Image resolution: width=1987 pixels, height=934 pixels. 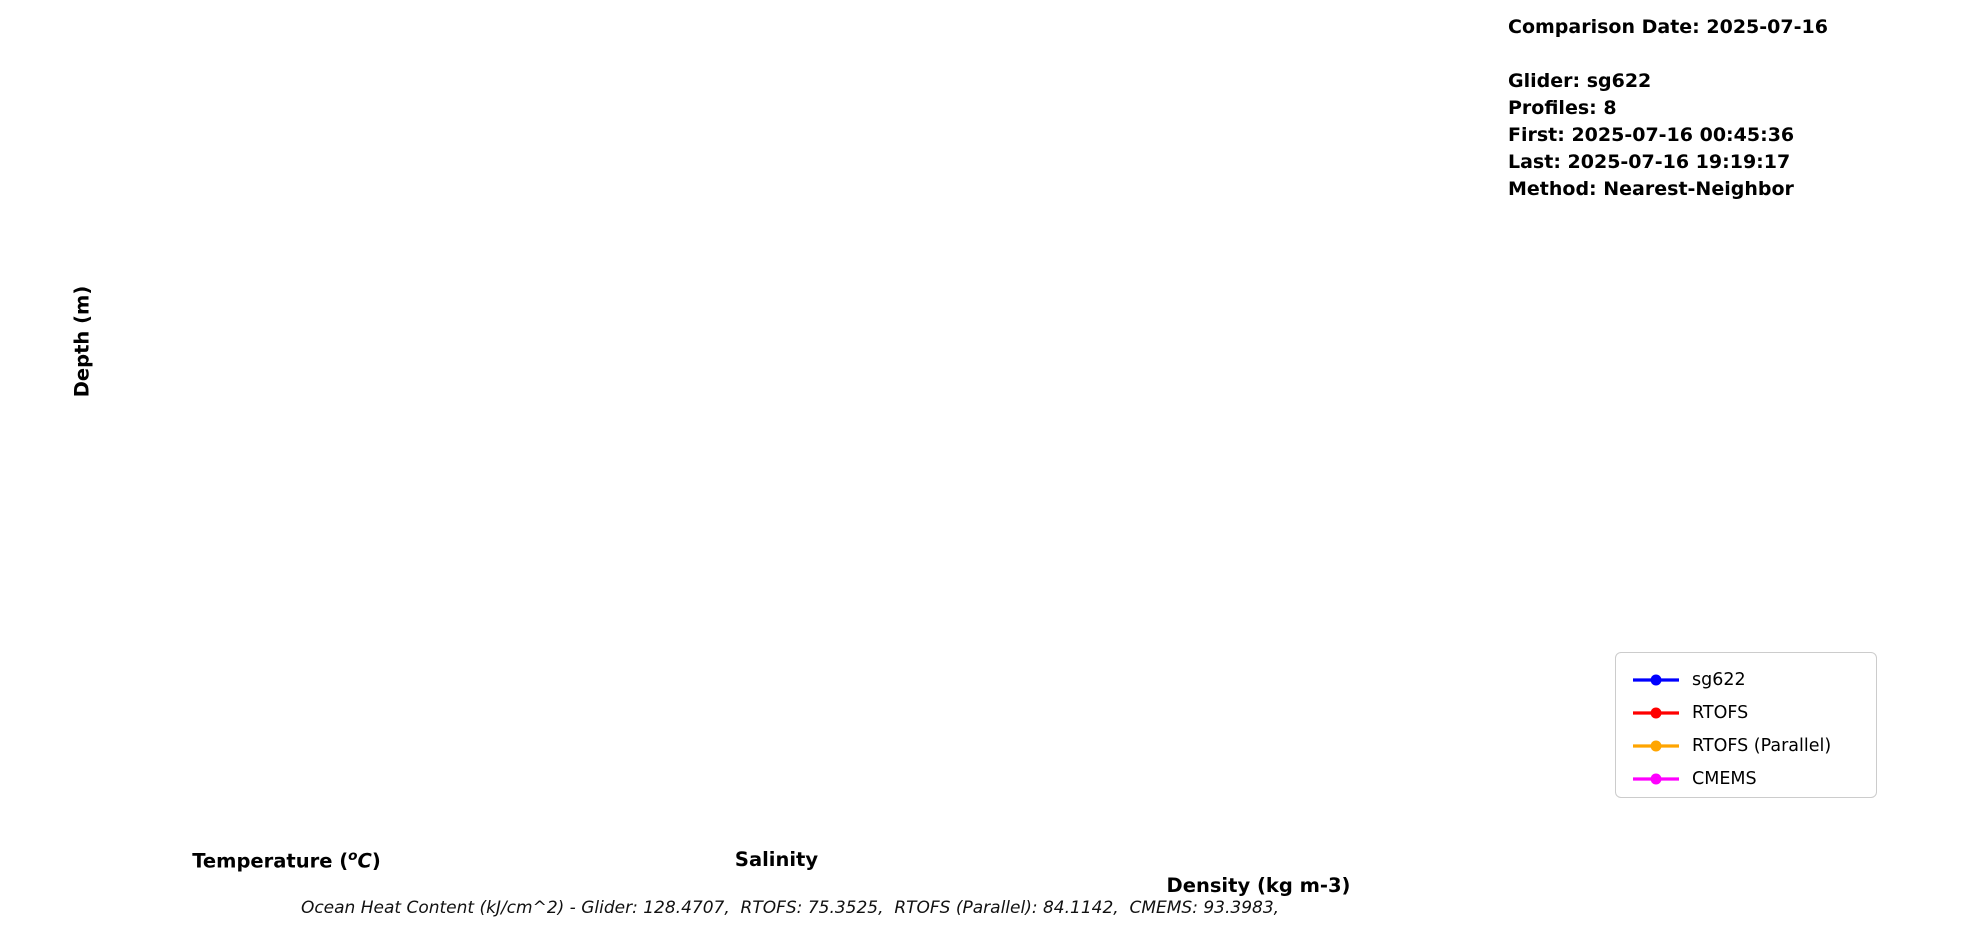 I want to click on density-axis-title: Density (kg m-3), so click(x=1258, y=885).